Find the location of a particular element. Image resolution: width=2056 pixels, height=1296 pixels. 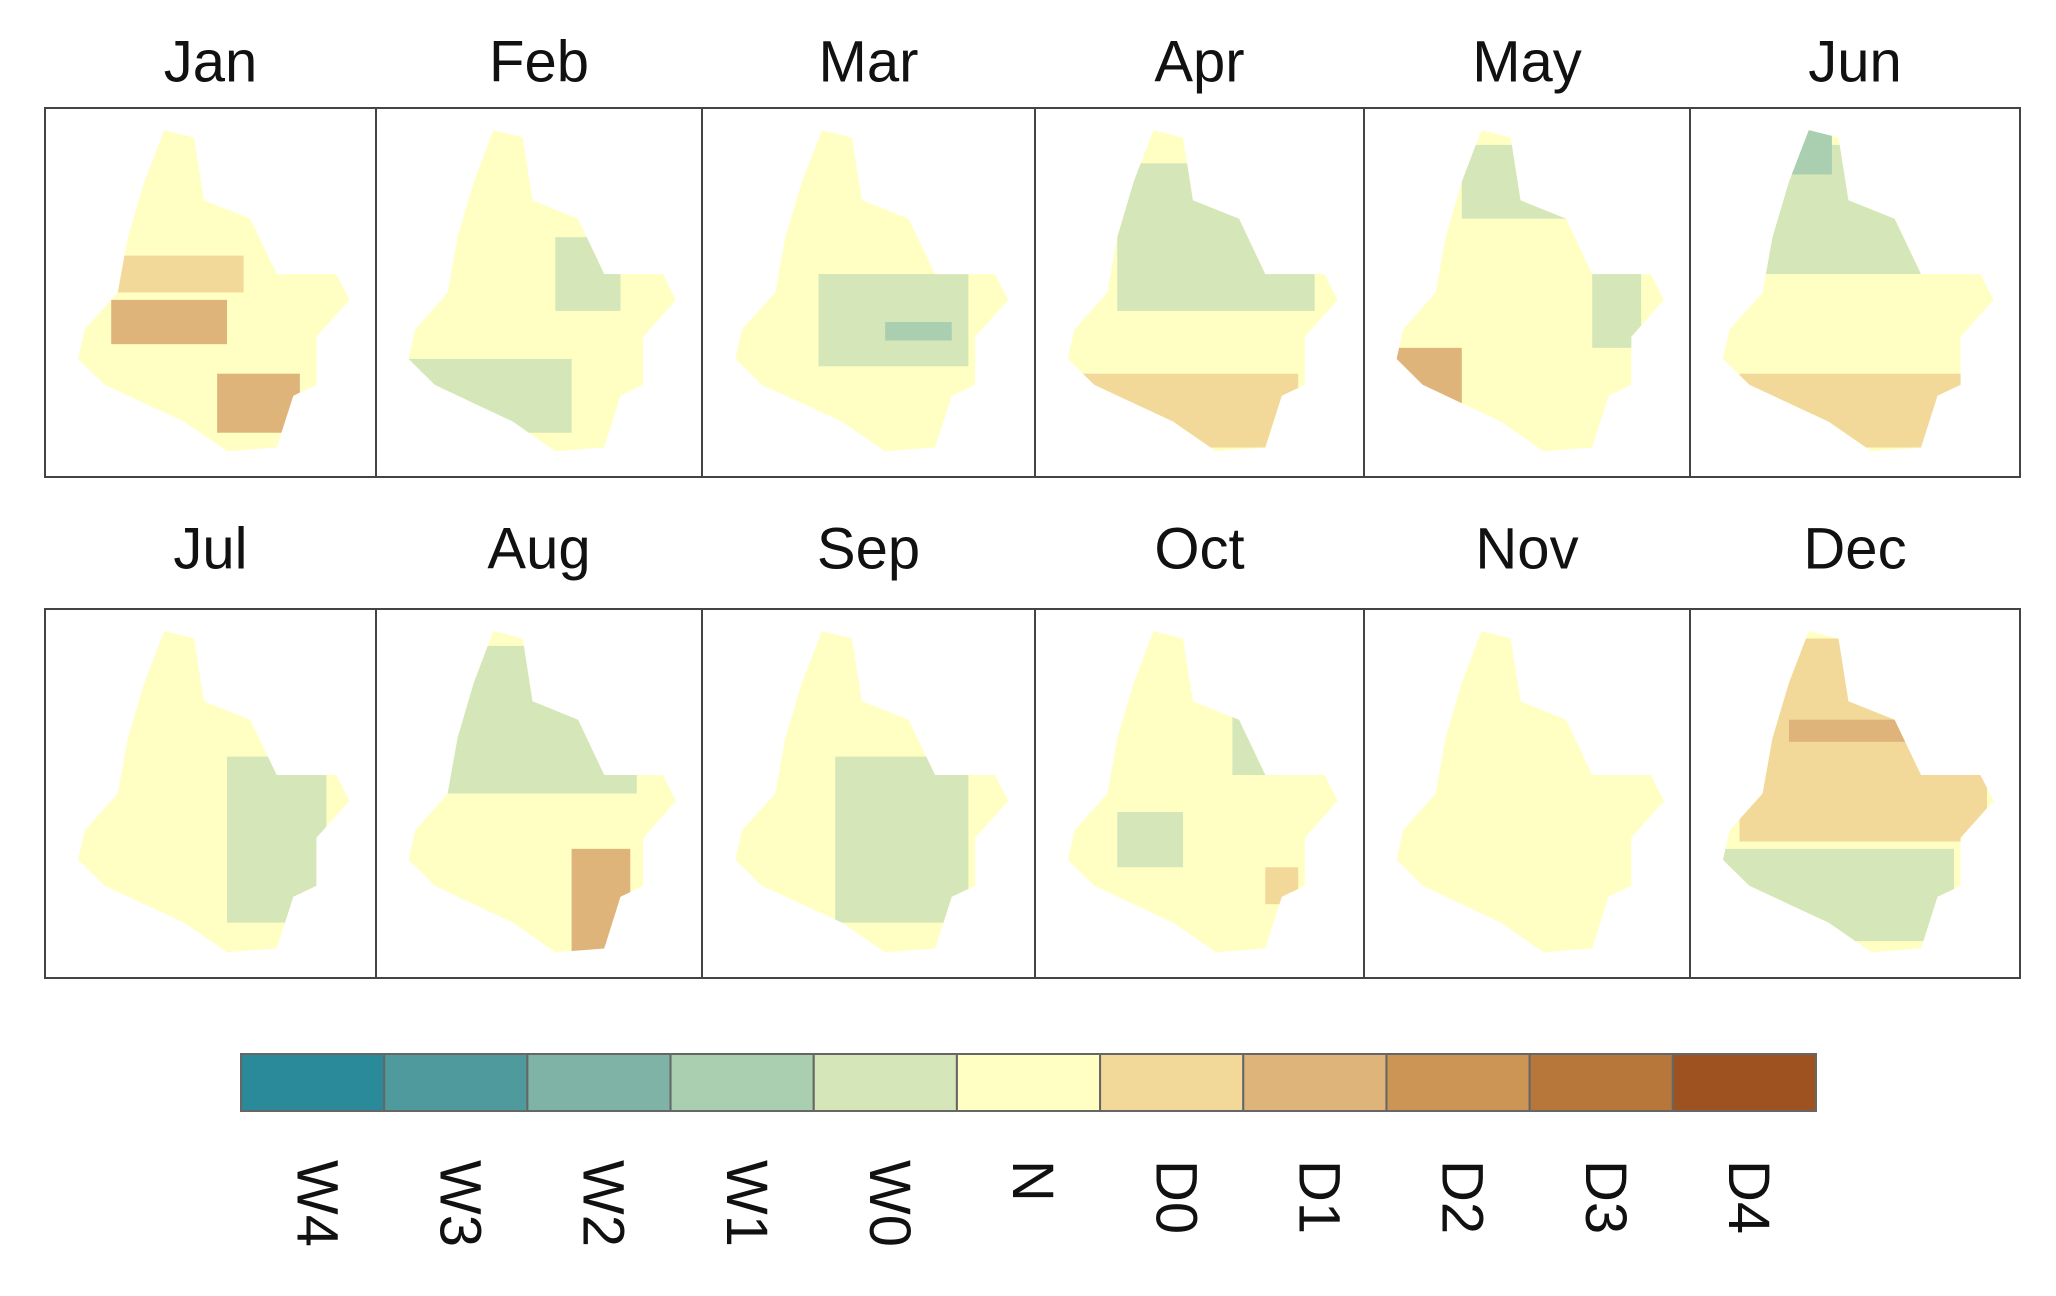

panel-title: Jan is located at coordinates (211, 61).